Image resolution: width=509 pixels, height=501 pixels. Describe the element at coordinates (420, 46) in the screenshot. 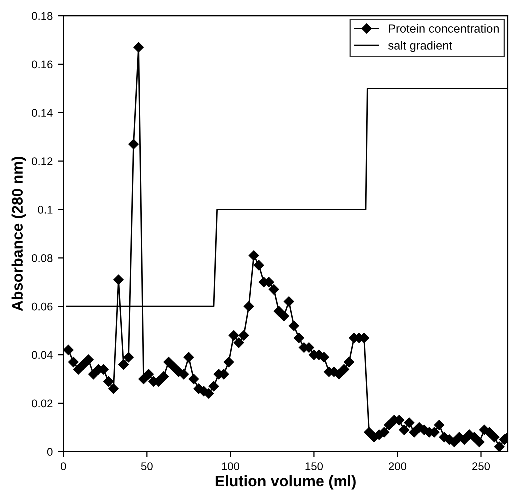

I see `legend-label: salt gradient` at that location.